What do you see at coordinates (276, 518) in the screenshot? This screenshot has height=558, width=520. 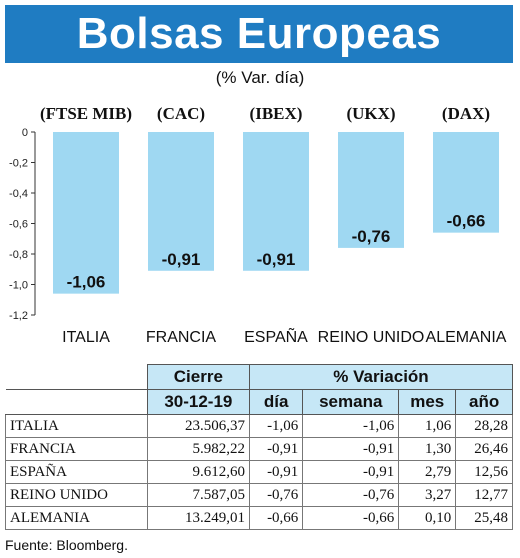 I see `row-dia: -0,66` at bounding box center [276, 518].